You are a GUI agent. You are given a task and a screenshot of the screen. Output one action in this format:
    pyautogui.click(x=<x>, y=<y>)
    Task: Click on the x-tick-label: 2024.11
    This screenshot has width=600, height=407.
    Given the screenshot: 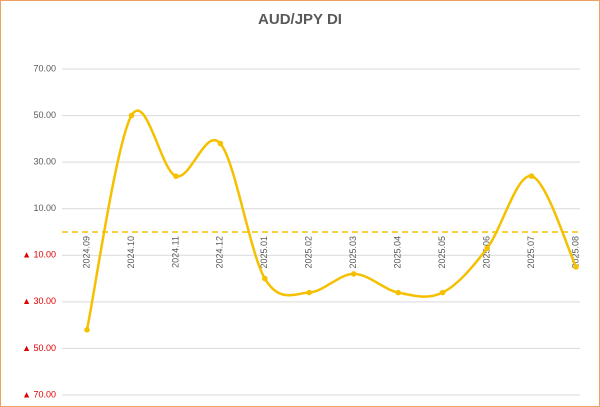 What is the action you would take?
    pyautogui.click(x=175, y=252)
    